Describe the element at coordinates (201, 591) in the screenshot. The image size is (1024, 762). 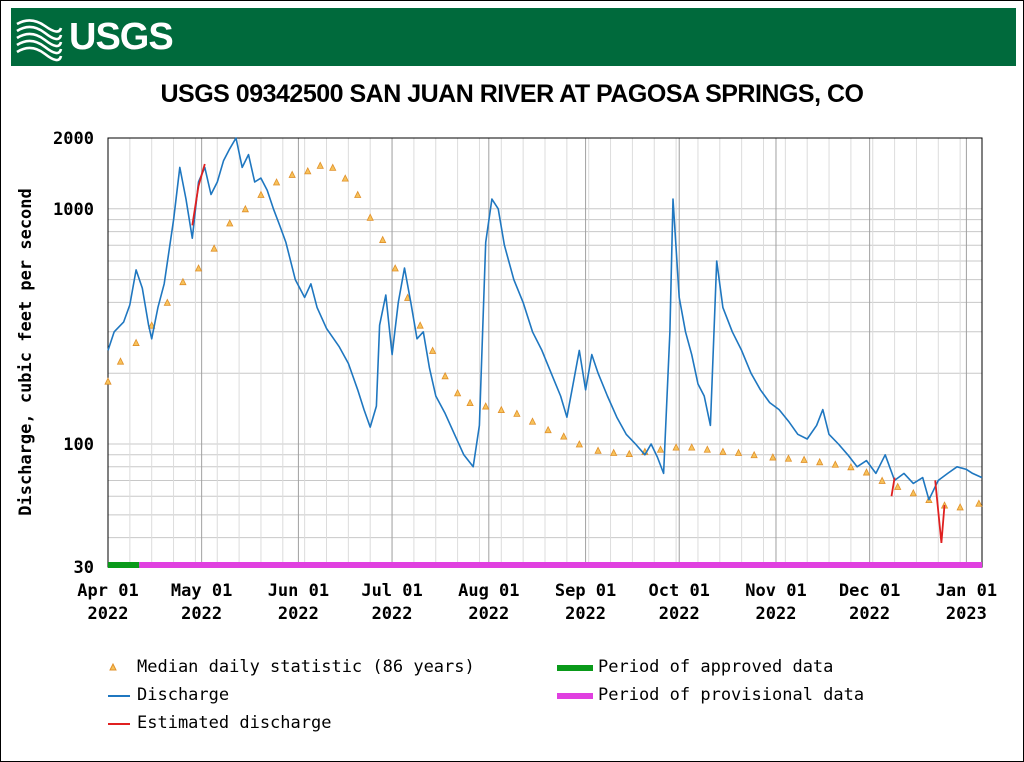
I see `x-tick-label: May 01` at that location.